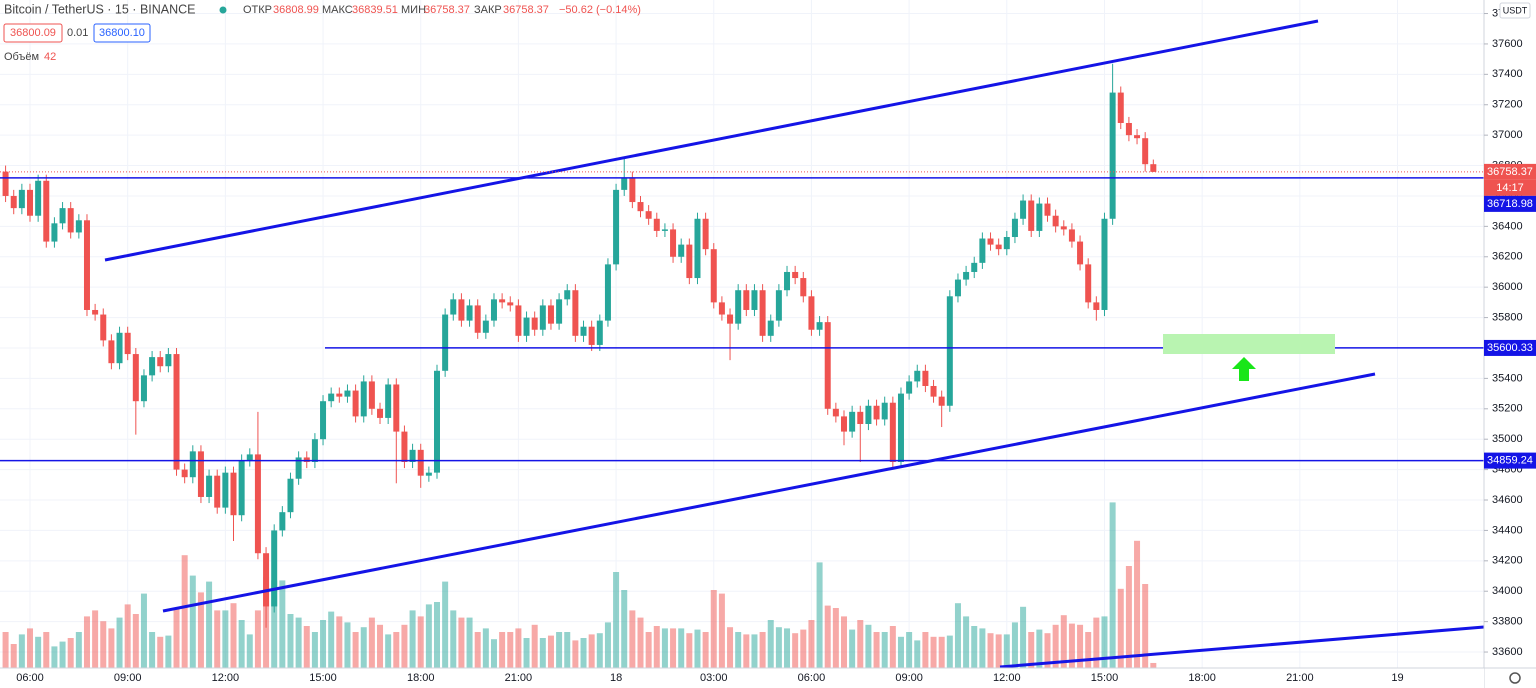  I want to click on trend-line, so click(1242, 647).